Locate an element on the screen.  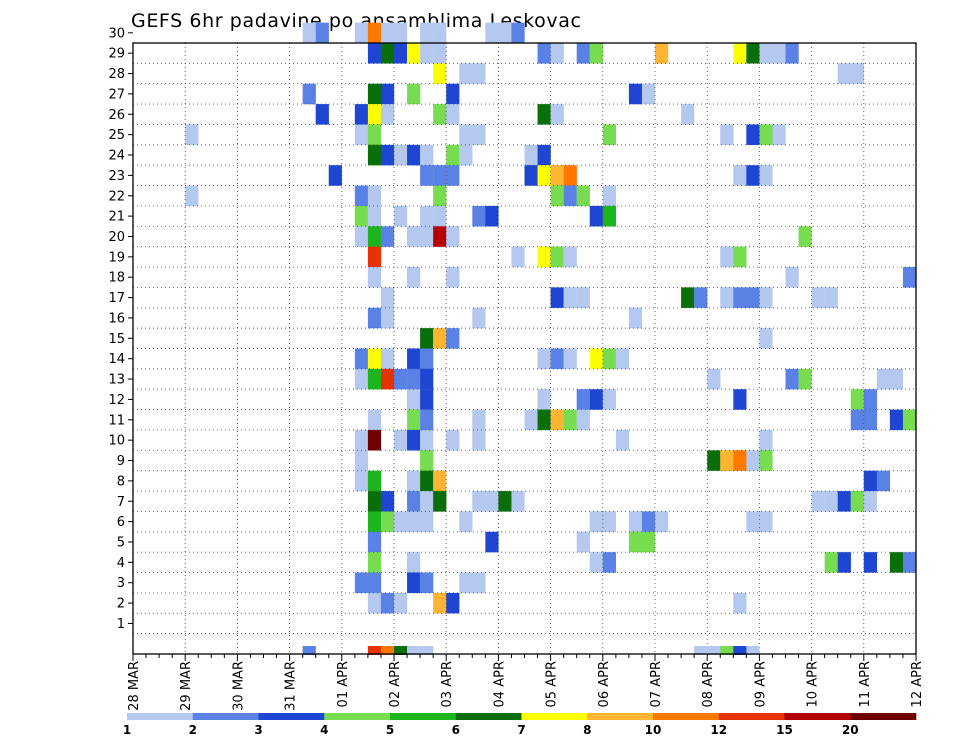
x-tick-label: 08 APR is located at coordinates (708, 684).